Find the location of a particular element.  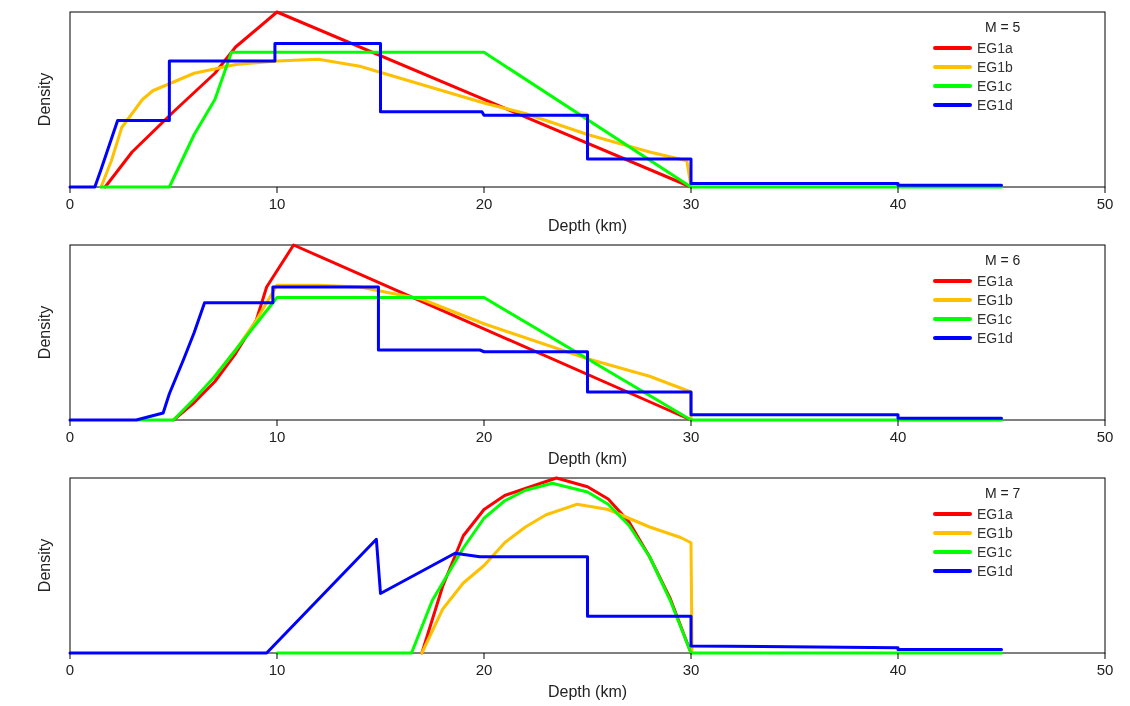

legend-title: M = 6 is located at coordinates (1003, 260).